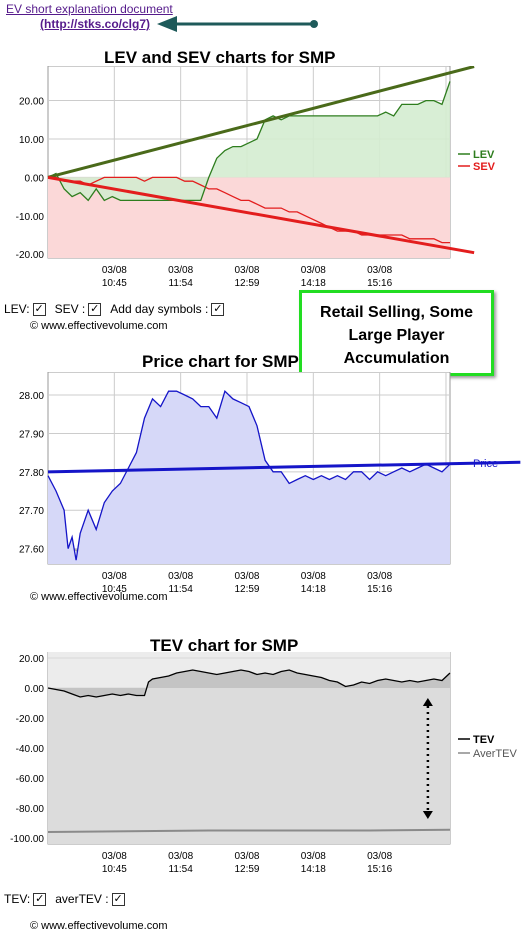  What do you see at coordinates (396, 358) in the screenshot?
I see `callout-line-3: Accumulation` at bounding box center [396, 358].